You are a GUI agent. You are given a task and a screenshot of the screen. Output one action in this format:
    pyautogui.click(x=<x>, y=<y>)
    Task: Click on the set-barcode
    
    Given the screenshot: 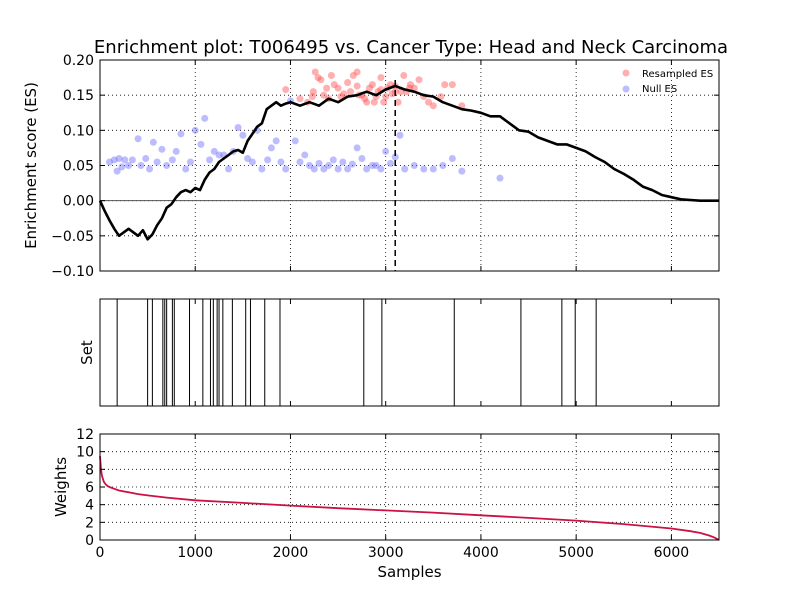 What is the action you would take?
    pyautogui.click(x=356, y=352)
    